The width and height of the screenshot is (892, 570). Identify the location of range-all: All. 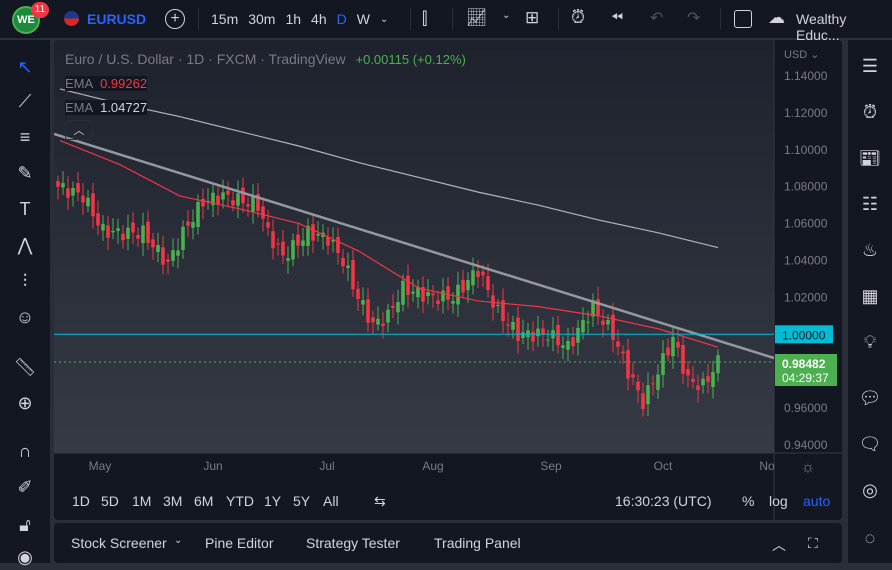
(331, 501).